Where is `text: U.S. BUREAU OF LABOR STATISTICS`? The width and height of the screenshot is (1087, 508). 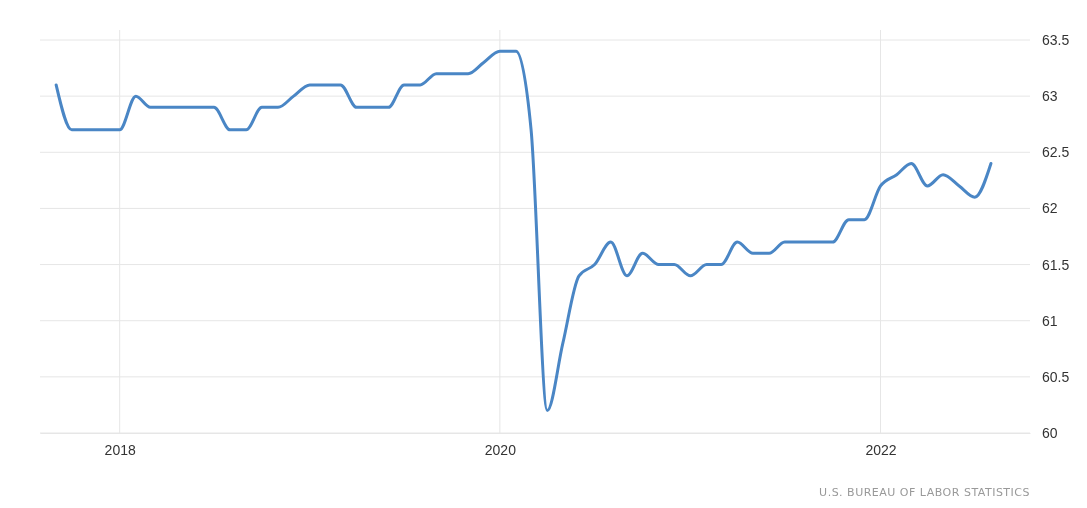 text: U.S. BUREAU OF LABOR STATISTICS is located at coordinates (924, 492).